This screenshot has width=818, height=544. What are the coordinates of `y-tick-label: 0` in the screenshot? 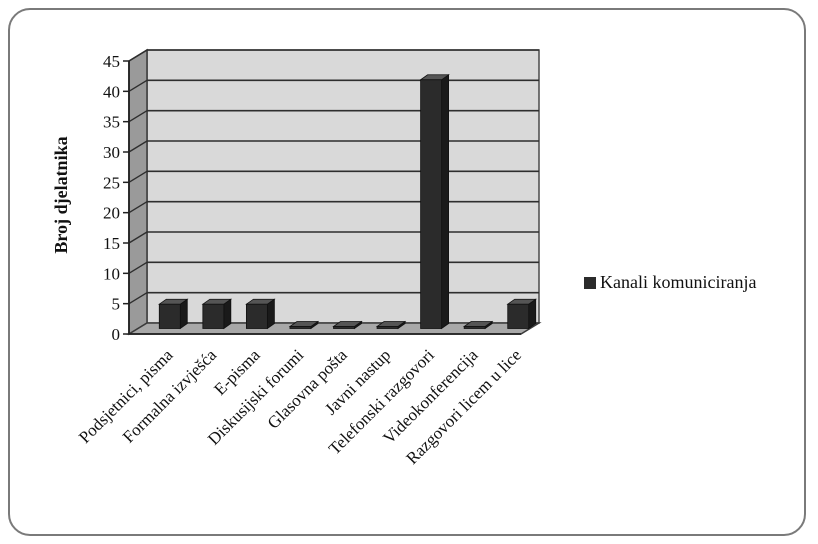 It's located at (116, 334).